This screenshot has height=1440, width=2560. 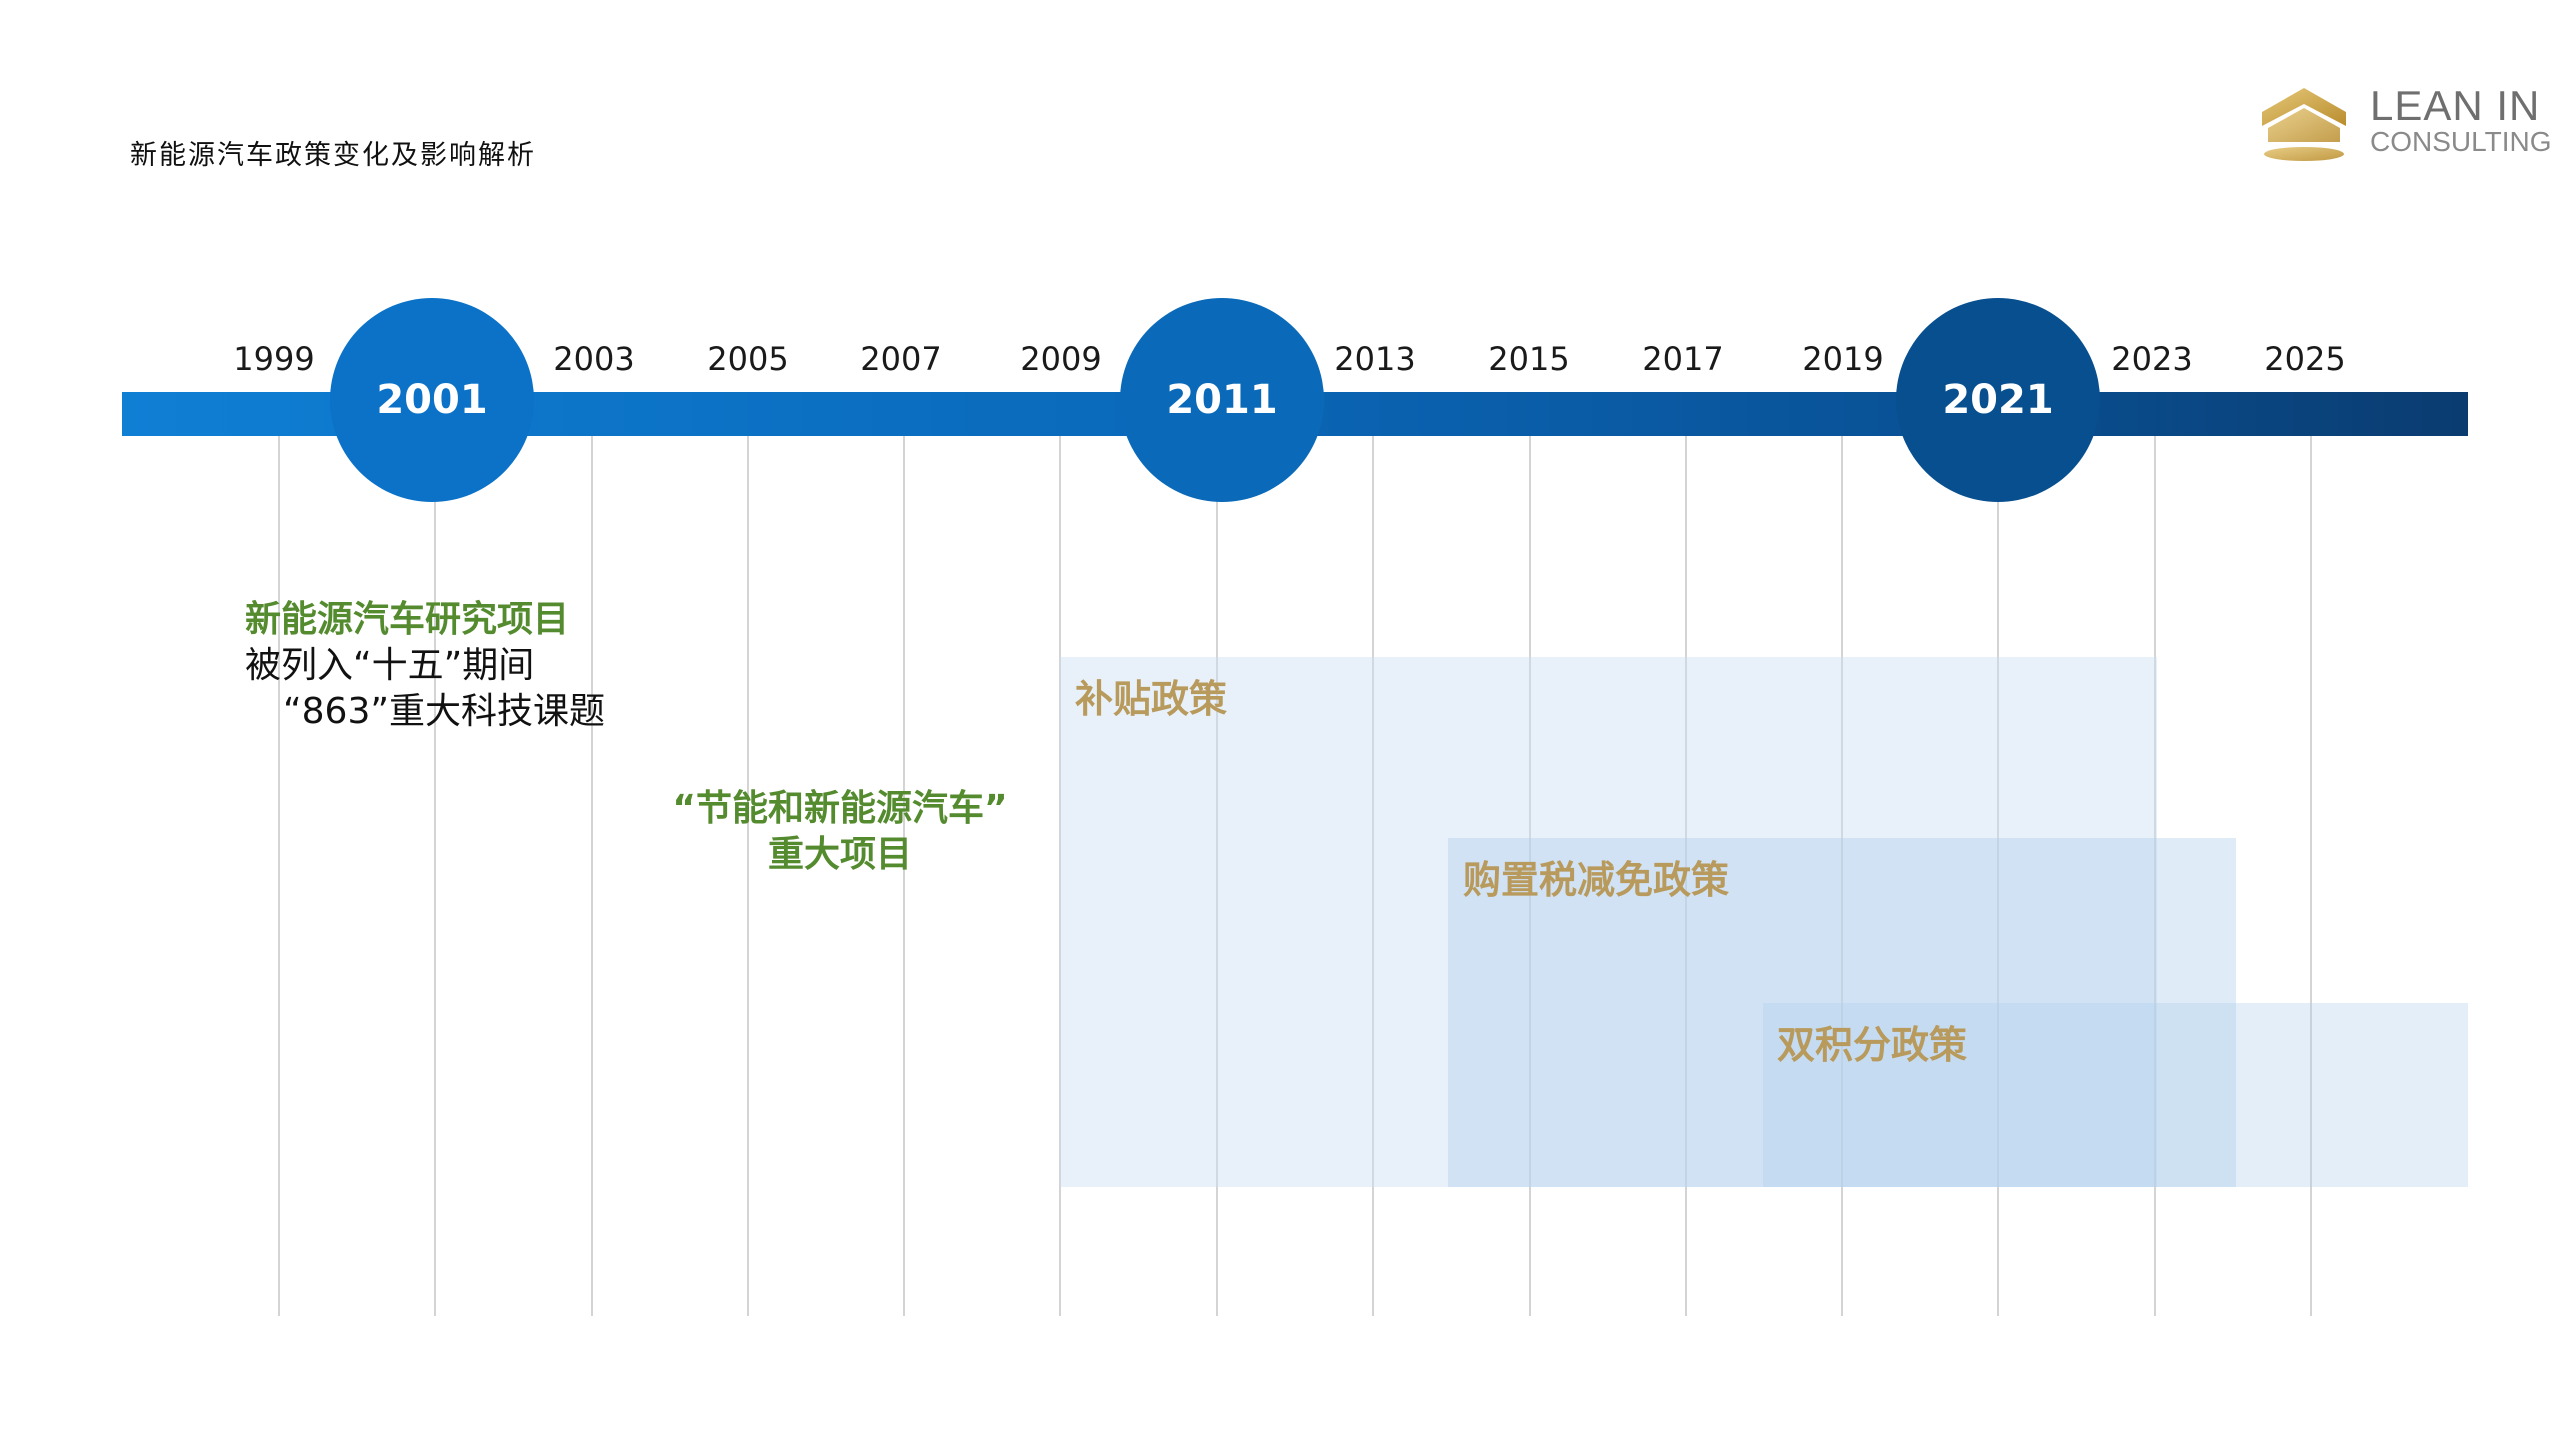 I want to click on milestone-2021: 2021, so click(x=1998, y=400).